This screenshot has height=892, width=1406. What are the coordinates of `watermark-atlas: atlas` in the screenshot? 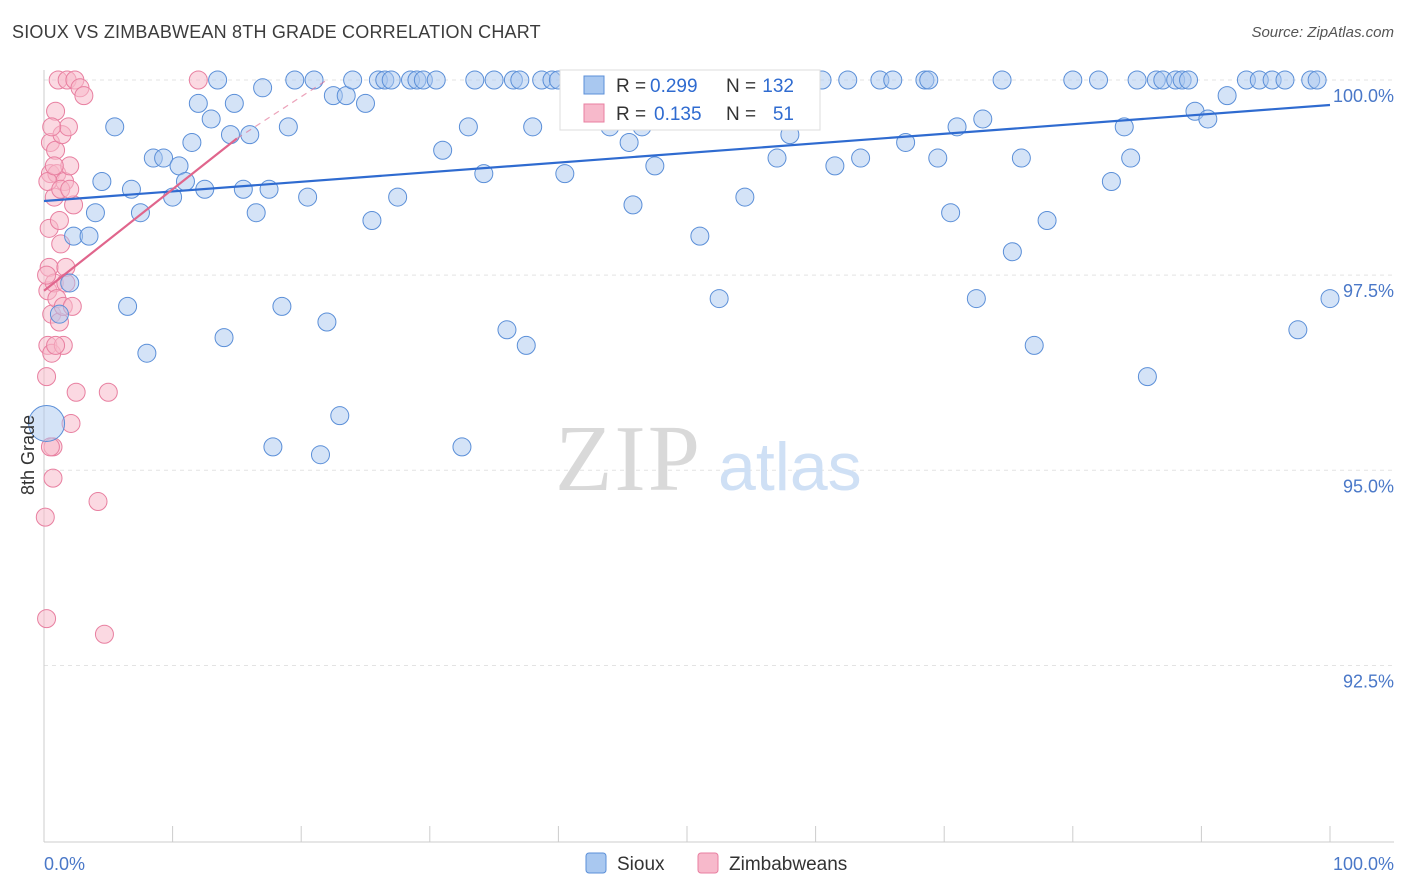 It's located at (790, 467).